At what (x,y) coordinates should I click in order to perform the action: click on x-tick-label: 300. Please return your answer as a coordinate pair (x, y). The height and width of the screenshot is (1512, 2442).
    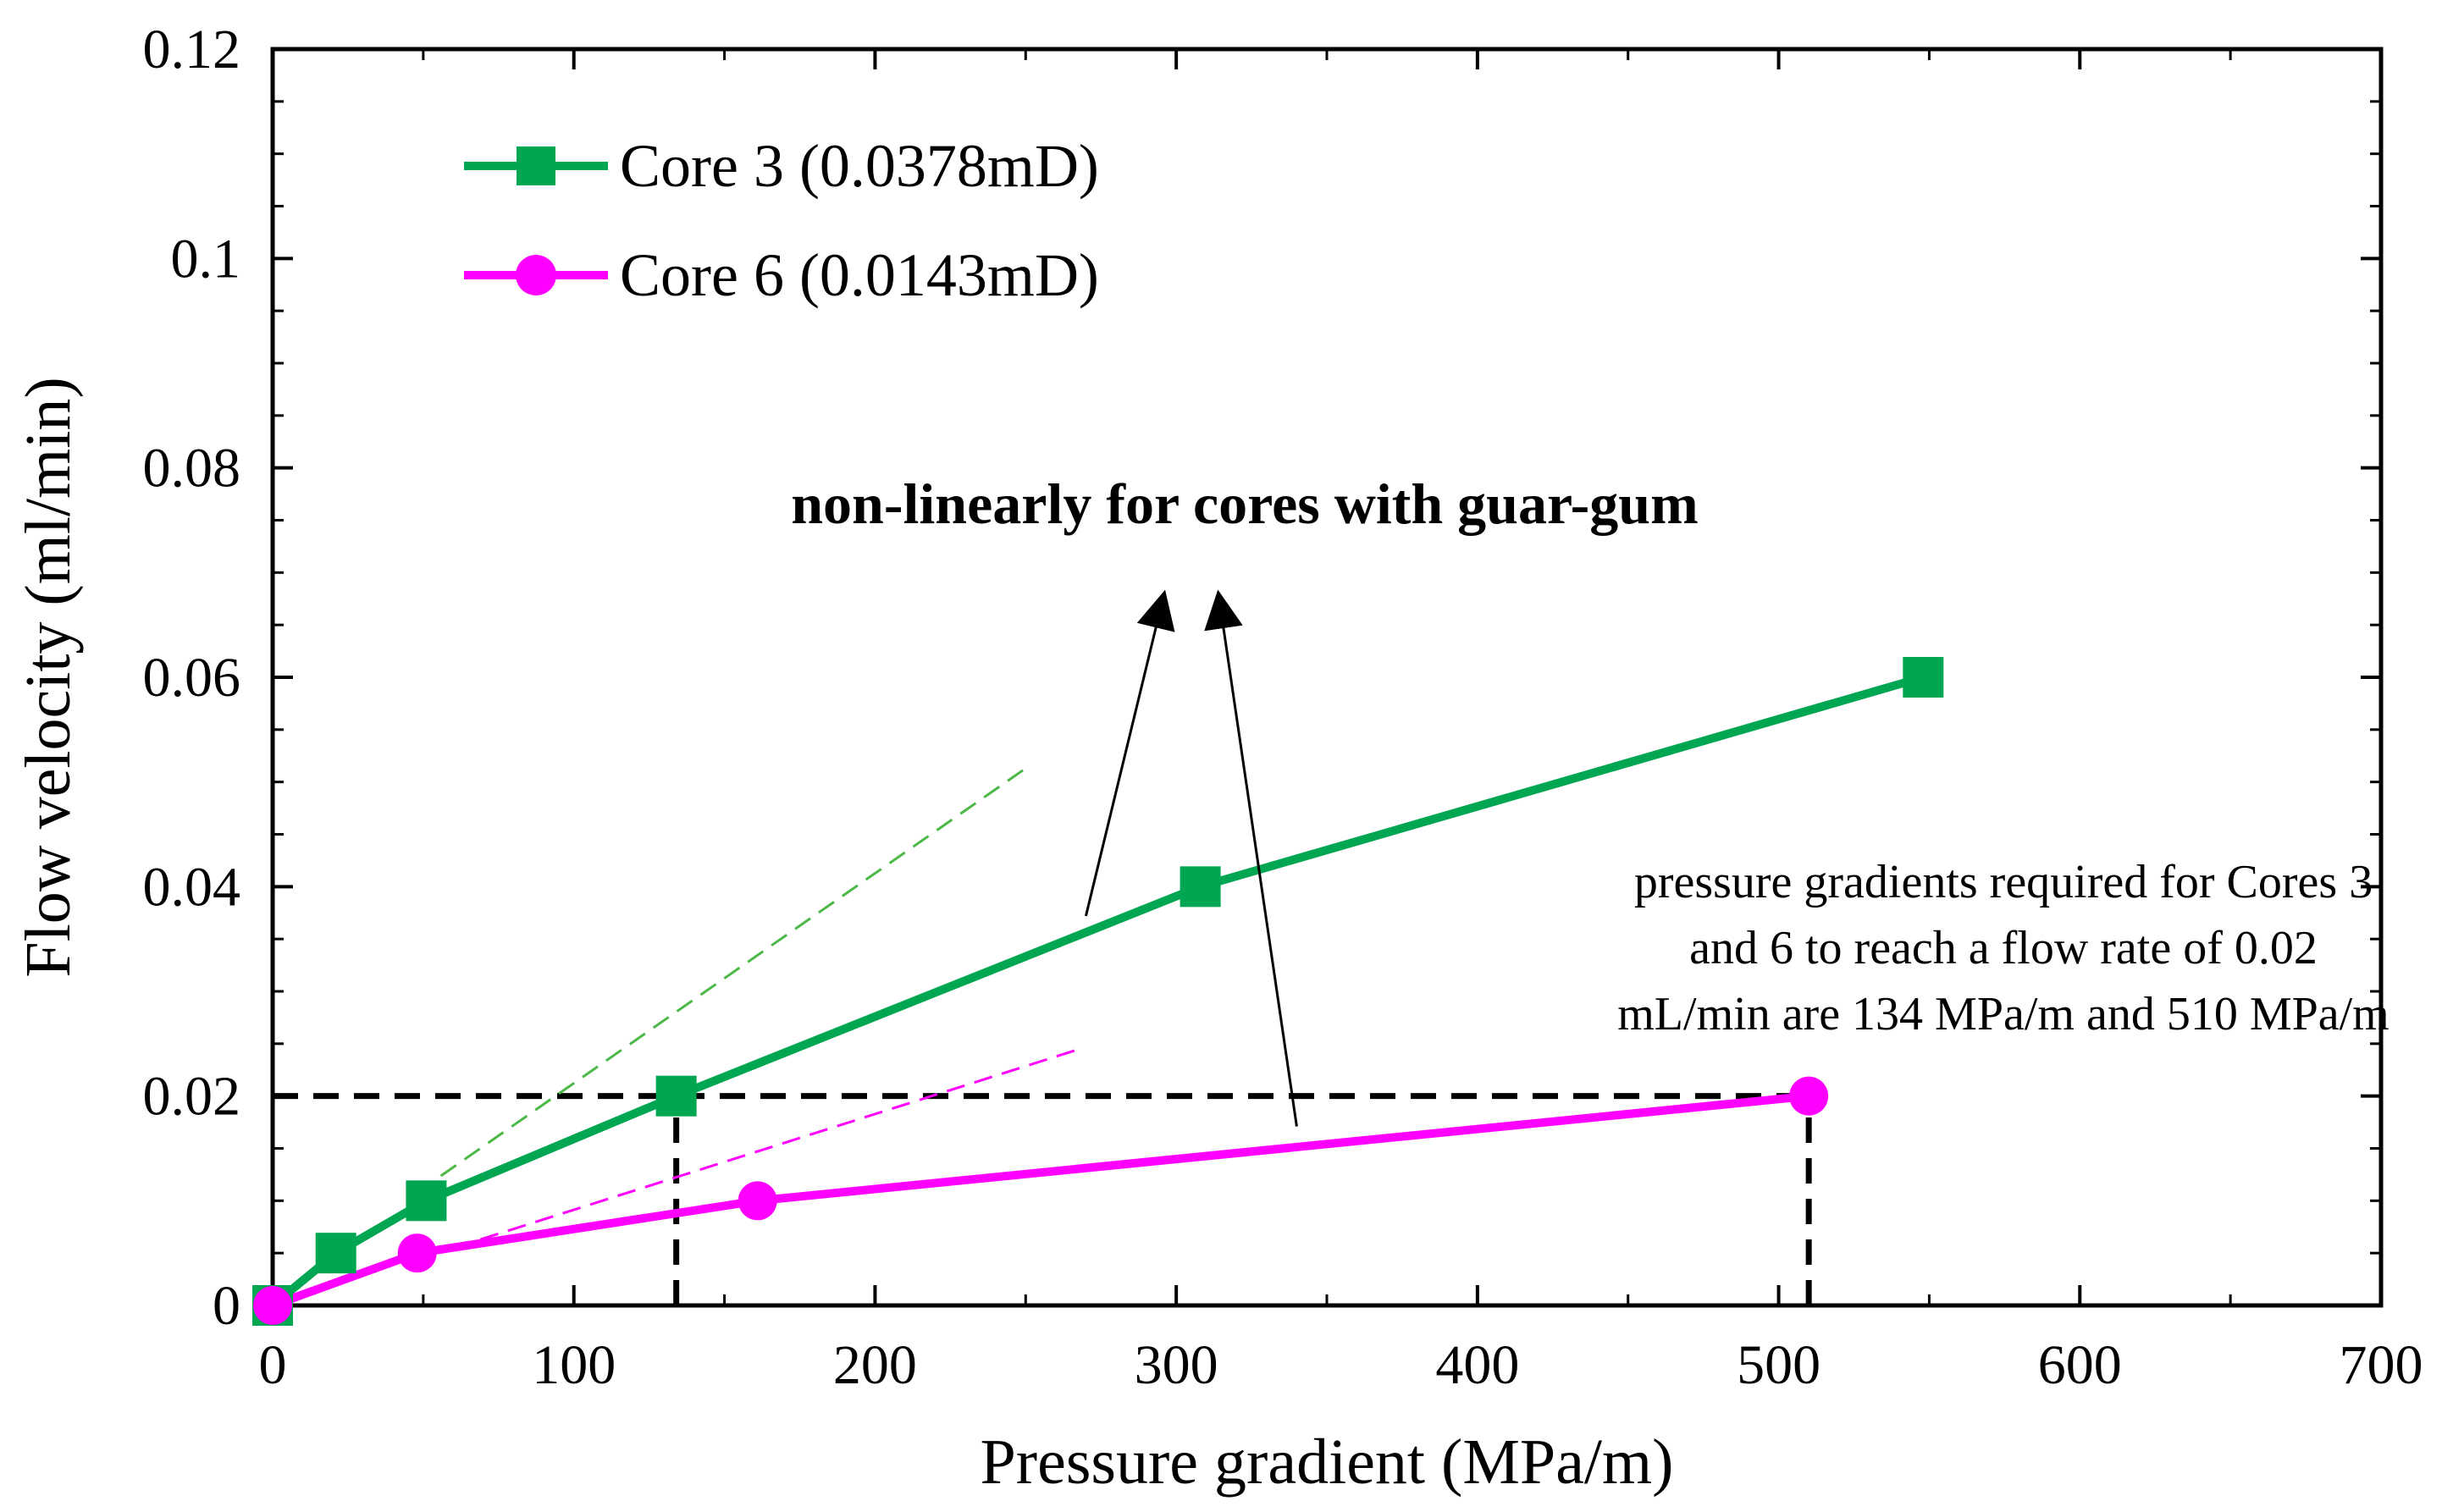
    Looking at the image, I should click on (1176, 1365).